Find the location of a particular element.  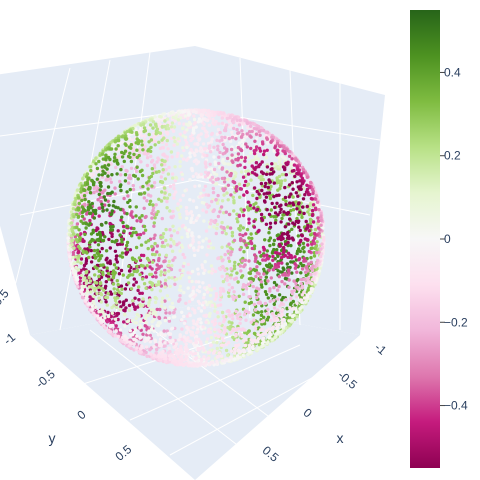

colorbar-tick-label: −0.2 is located at coordinates (456, 322).